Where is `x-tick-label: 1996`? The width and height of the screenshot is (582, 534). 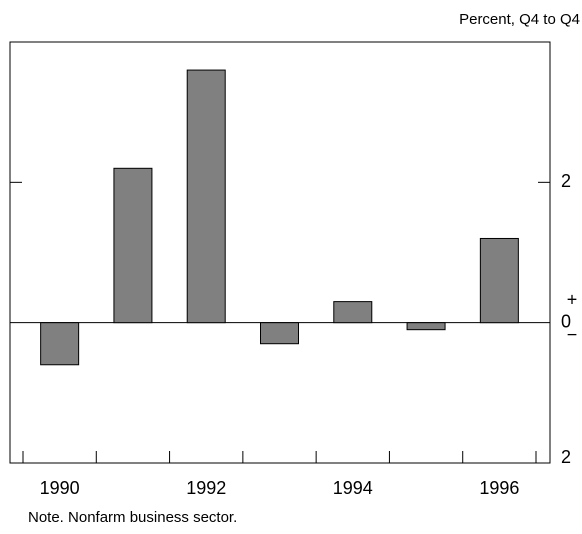
x-tick-label: 1996 is located at coordinates (499, 488).